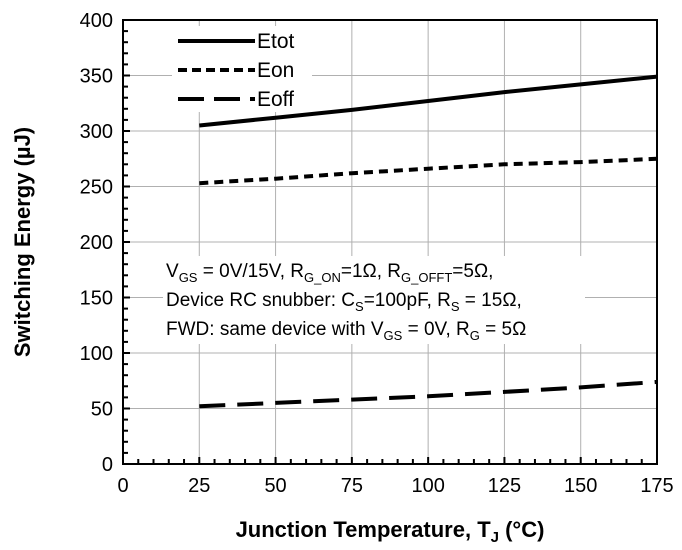 The image size is (682, 550). What do you see at coordinates (102, 410) in the screenshot?
I see `y-tick-label: 50` at bounding box center [102, 410].